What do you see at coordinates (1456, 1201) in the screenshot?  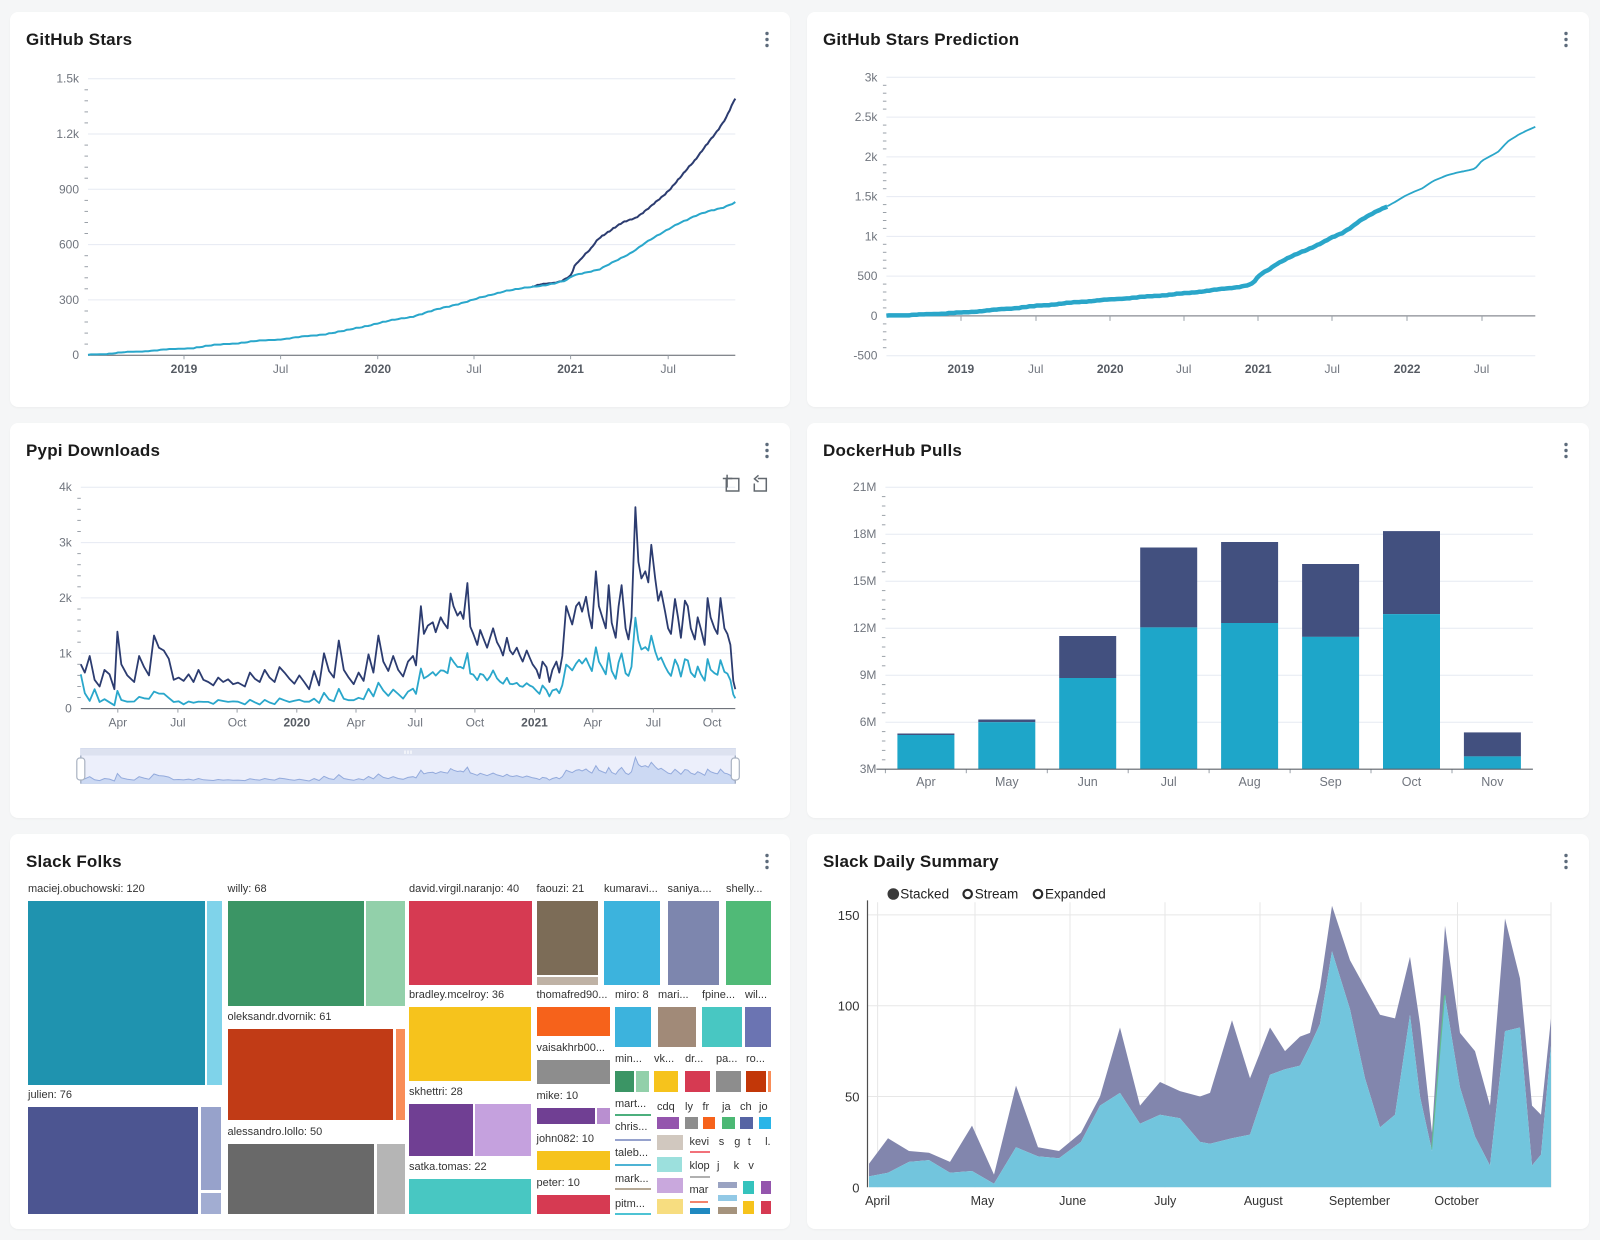 I see `svg-text: October` at bounding box center [1456, 1201].